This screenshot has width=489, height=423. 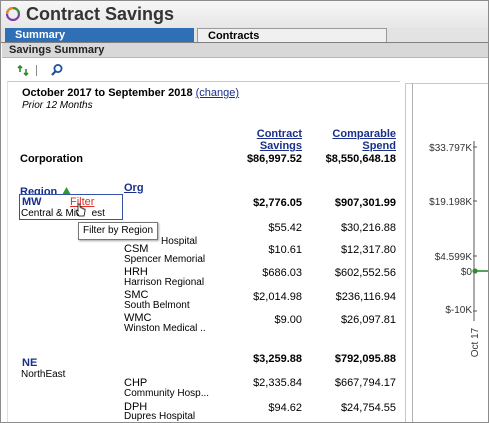 I want to click on org-savings: $9.00, so click(x=288, y=320).